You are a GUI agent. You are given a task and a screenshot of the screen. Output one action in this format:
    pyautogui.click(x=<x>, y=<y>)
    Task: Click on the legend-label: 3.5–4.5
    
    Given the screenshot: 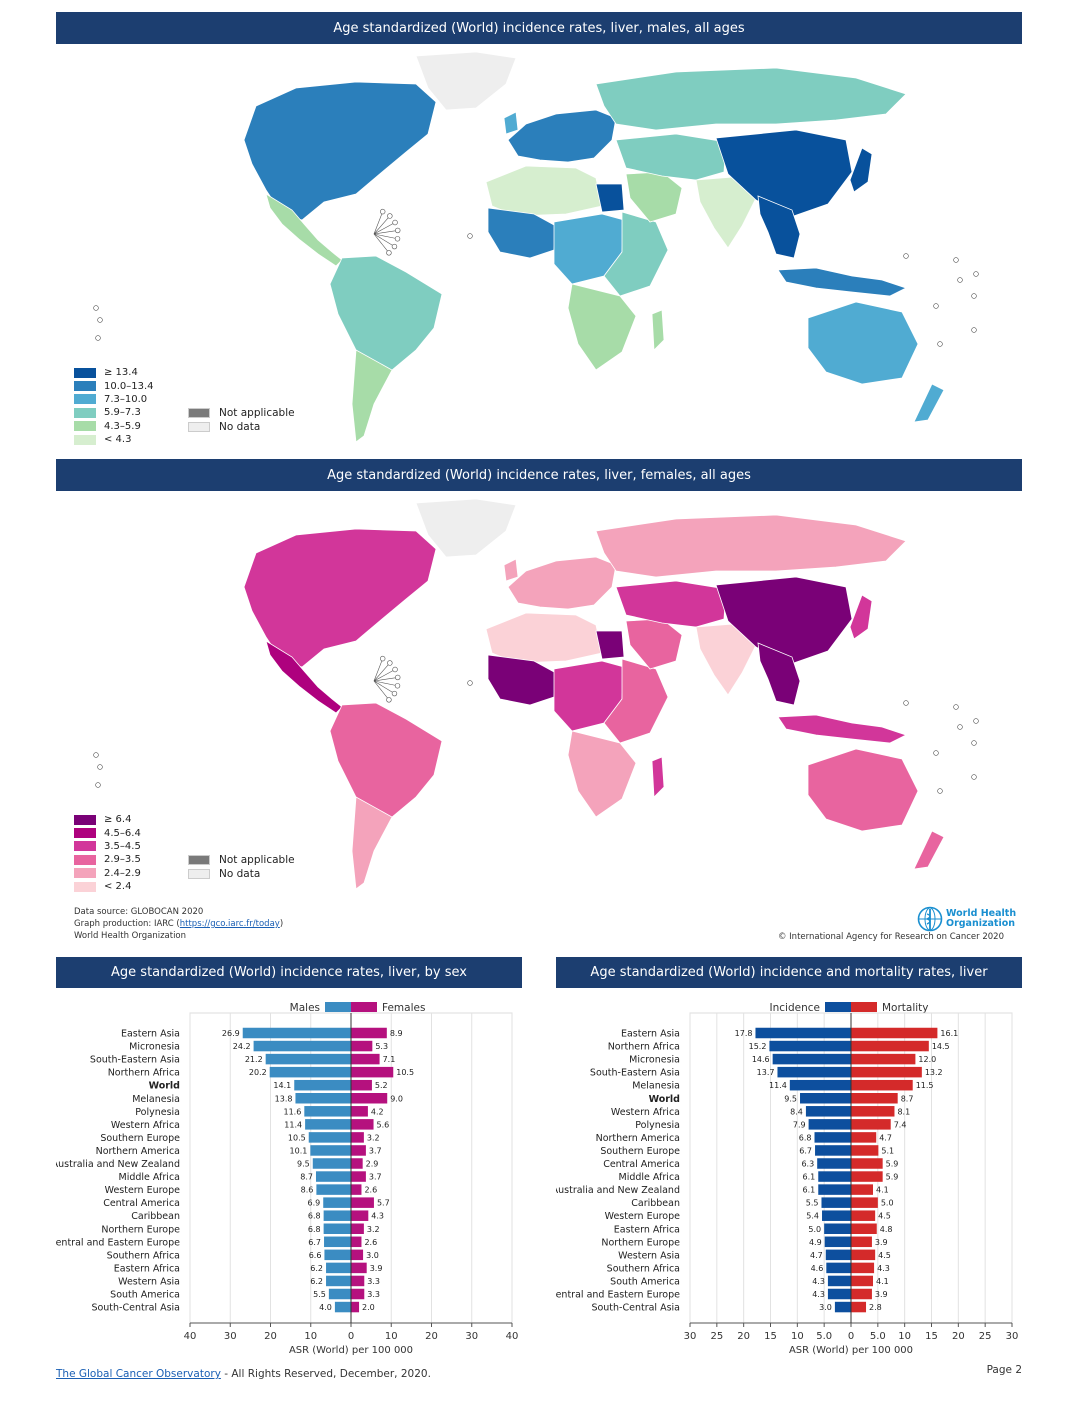 What is the action you would take?
    pyautogui.click(x=122, y=846)
    